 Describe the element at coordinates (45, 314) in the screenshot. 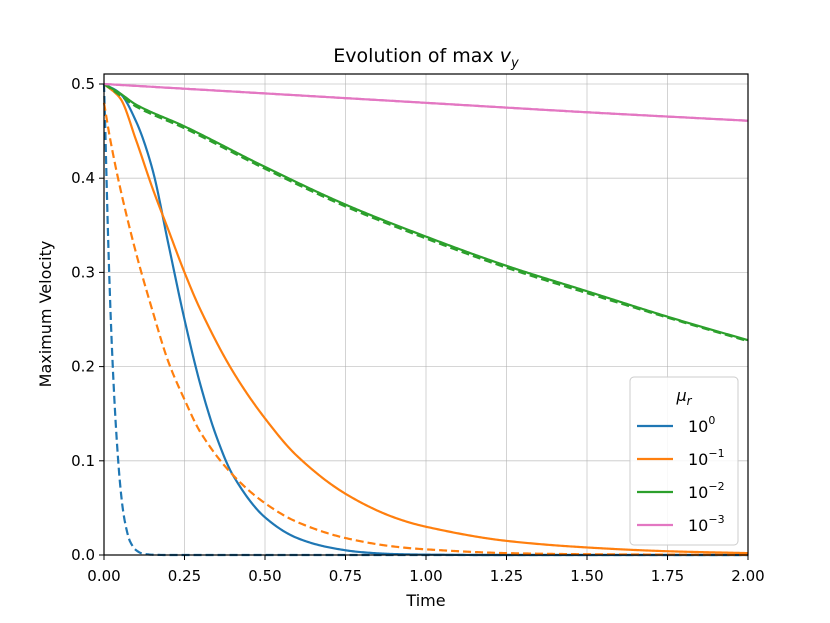

I see `y-axis-label: Maximum Velocity` at that location.